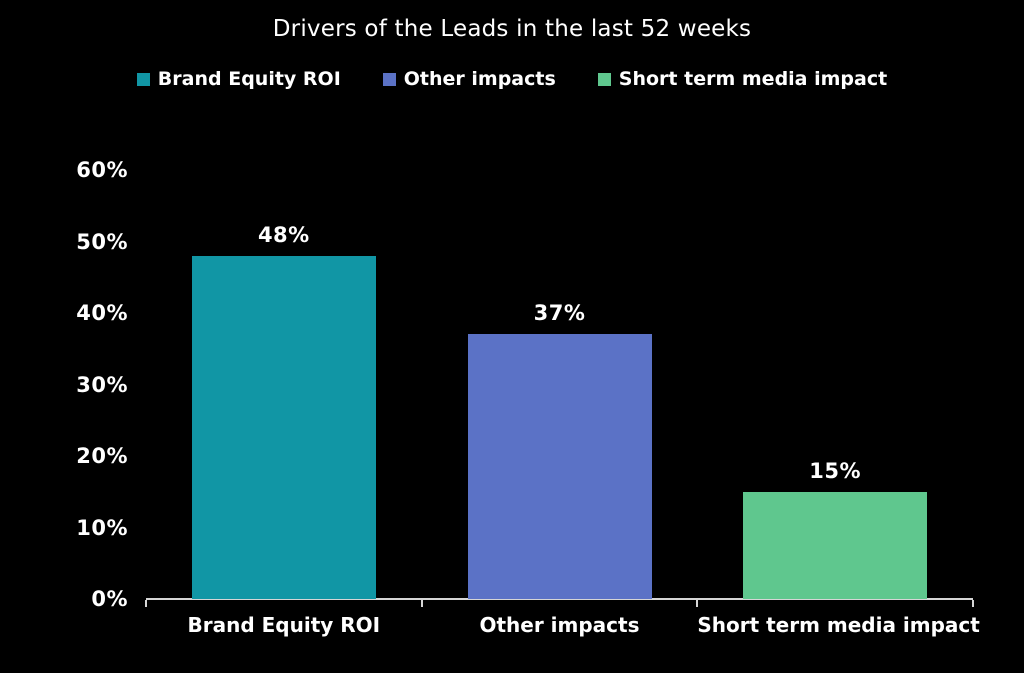 This screenshot has height=673, width=1024. I want to click on bar-value-label: 15%, so click(835, 470).